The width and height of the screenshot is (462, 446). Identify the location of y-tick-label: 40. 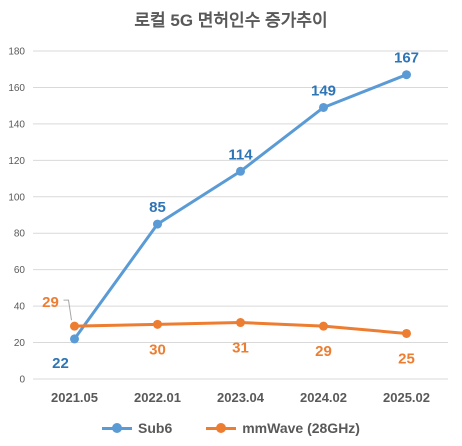
(20, 307).